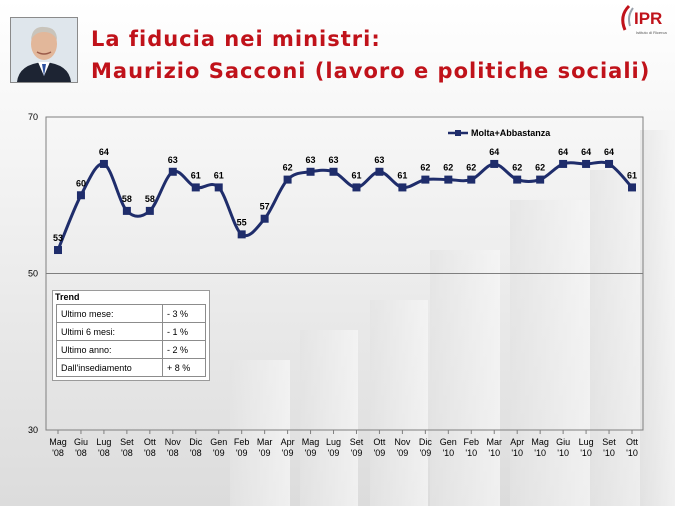 The height and width of the screenshot is (506, 675). What do you see at coordinates (131, 313) in the screenshot?
I see `trend-row: Ultimo mese: - 3 %` at bounding box center [131, 313].